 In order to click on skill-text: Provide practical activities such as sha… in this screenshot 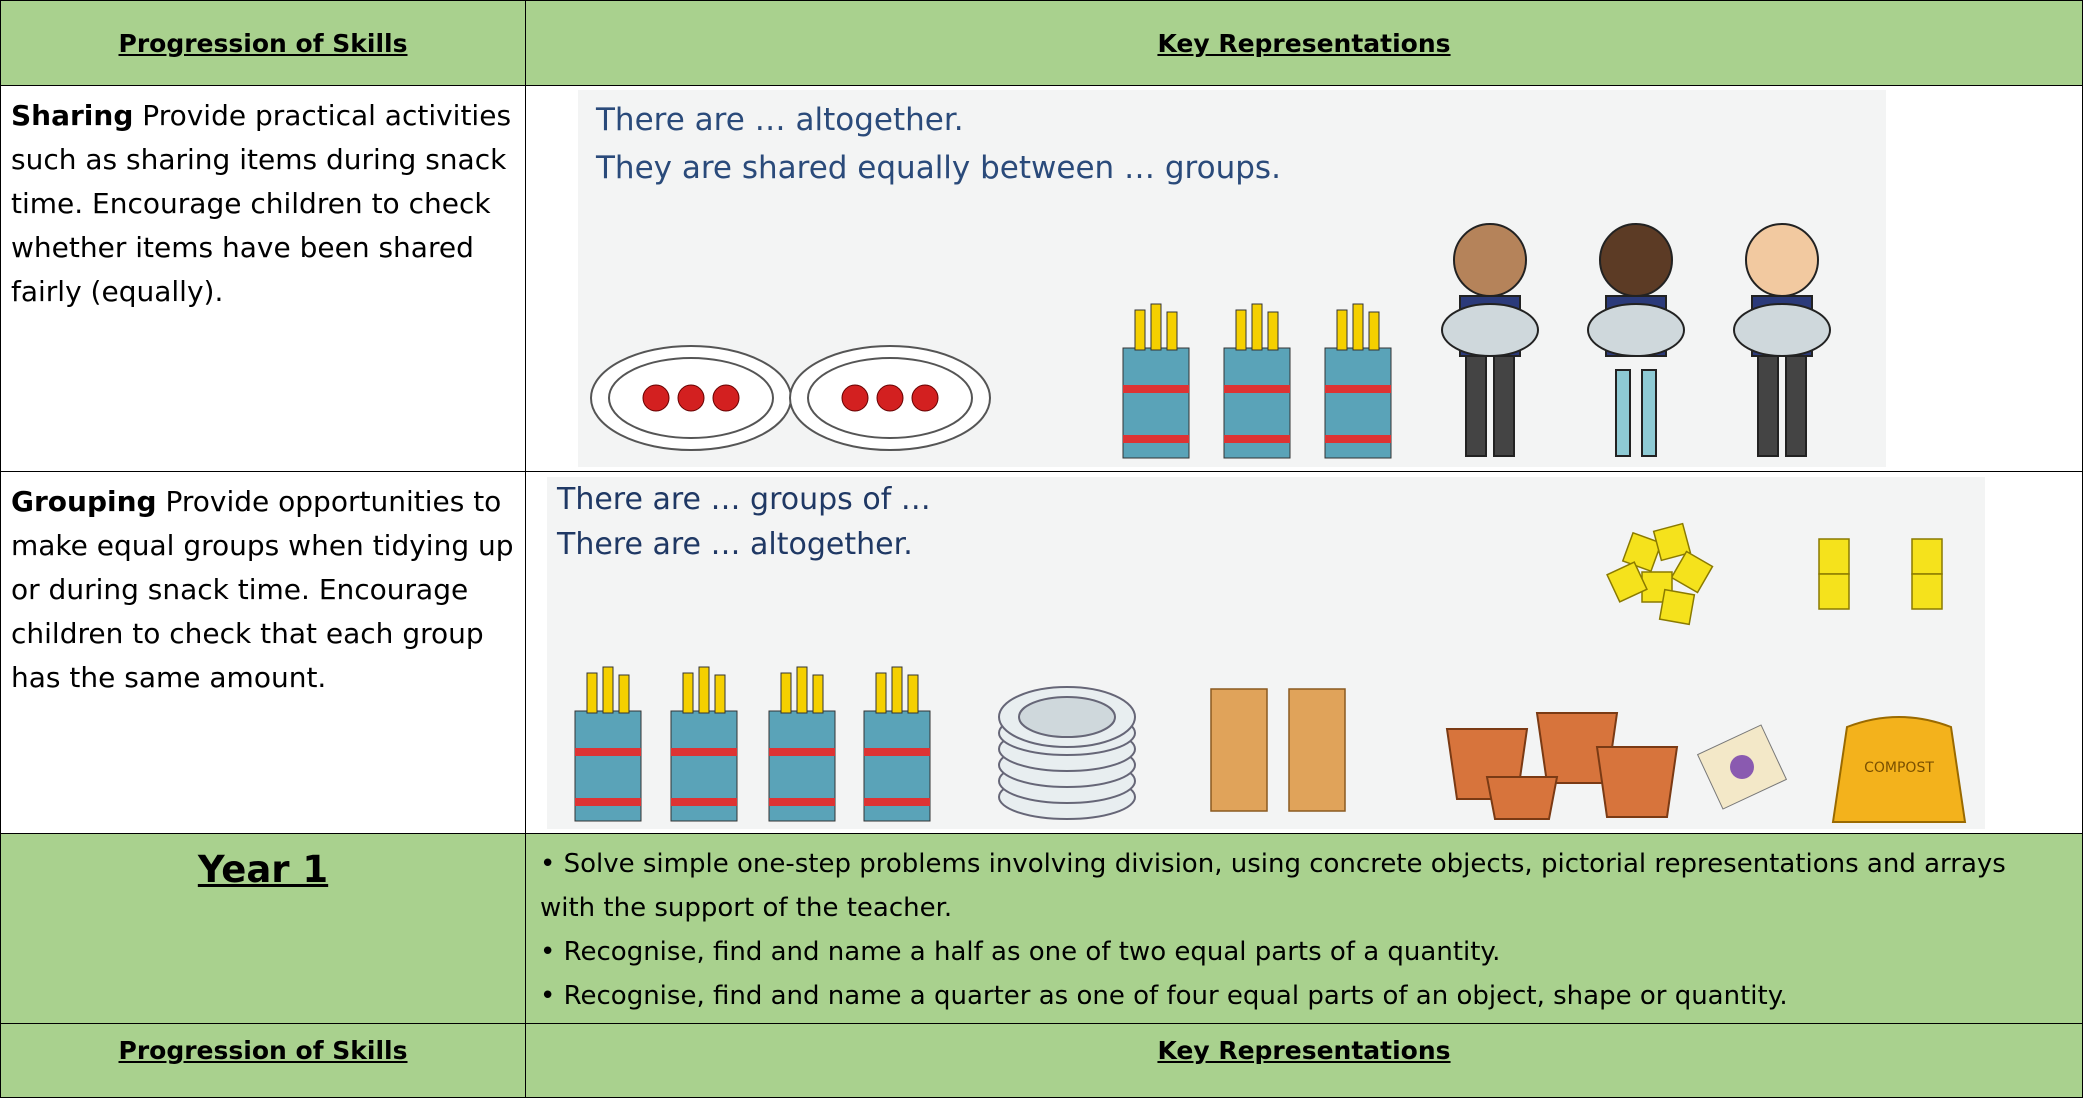, I will do `click(261, 203)`.